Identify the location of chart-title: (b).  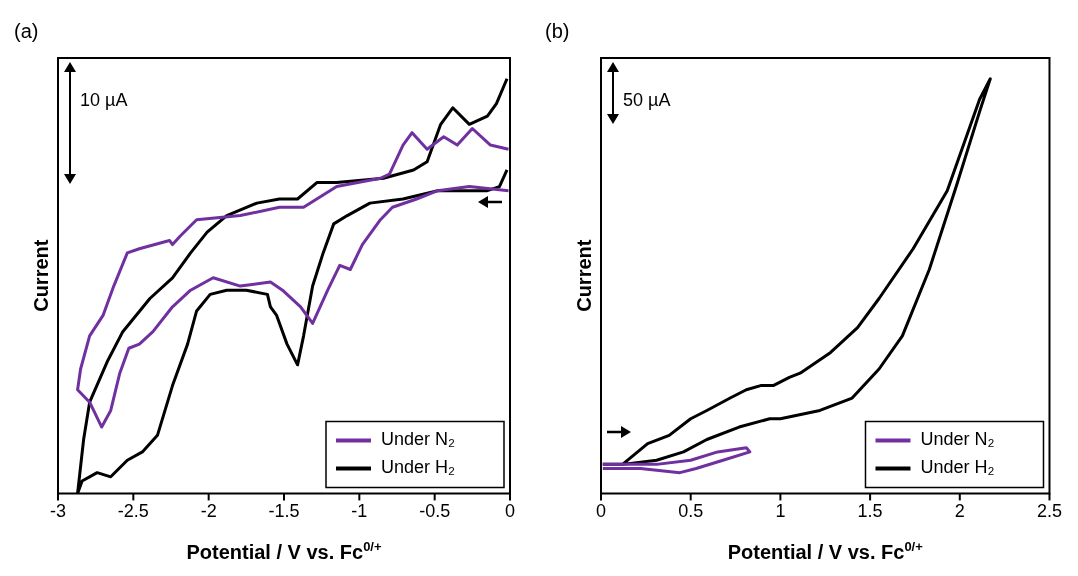
(557, 31).